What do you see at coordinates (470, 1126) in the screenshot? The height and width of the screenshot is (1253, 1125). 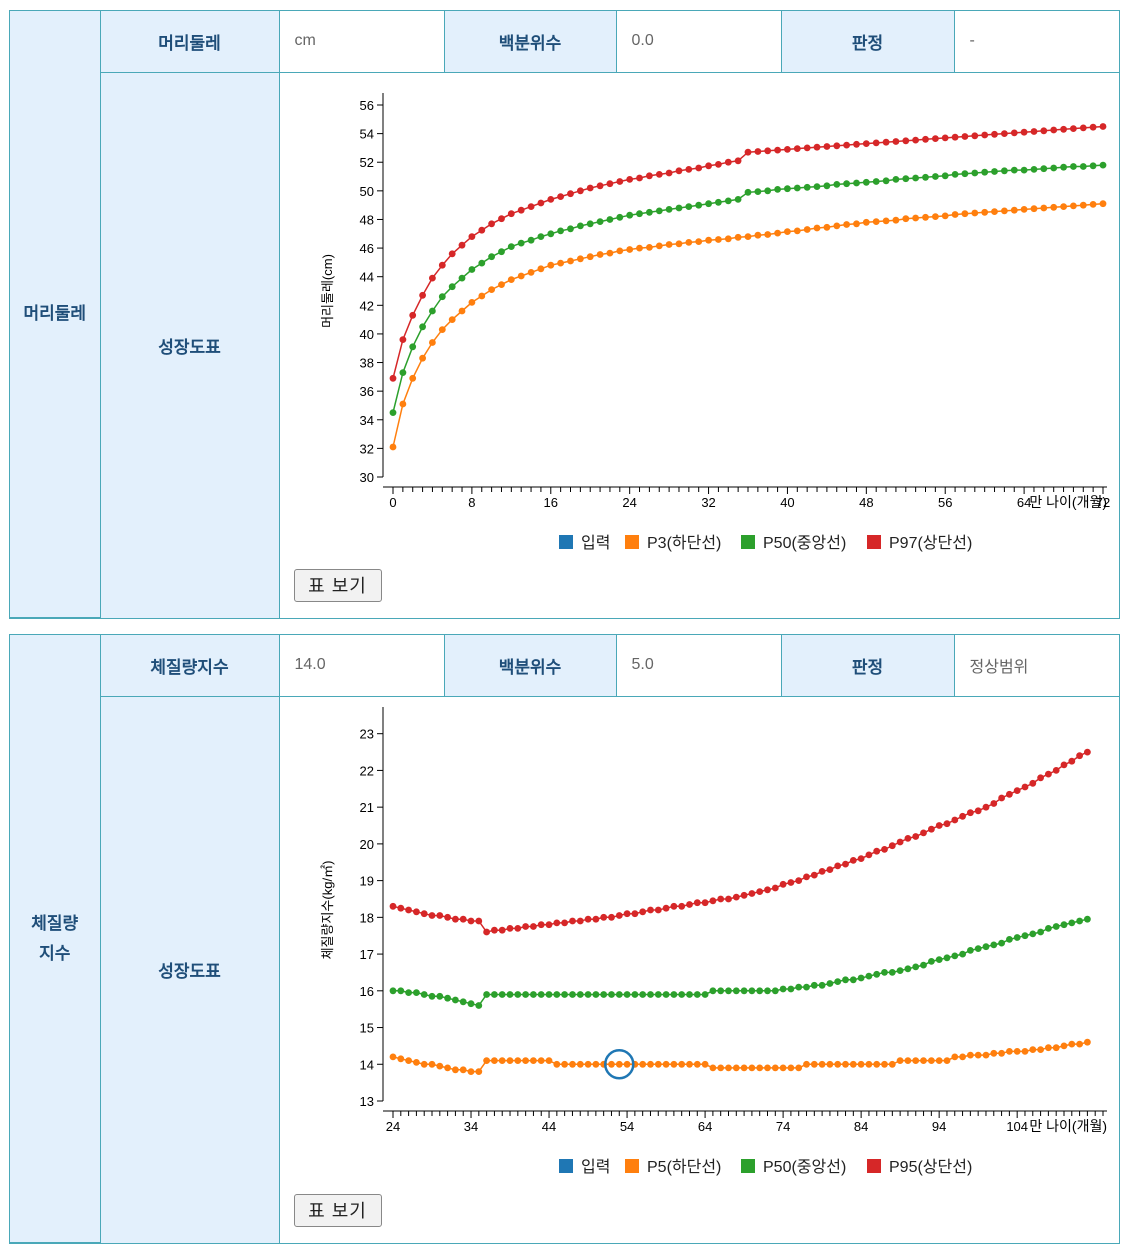 I see `x-tick-label: 34` at bounding box center [470, 1126].